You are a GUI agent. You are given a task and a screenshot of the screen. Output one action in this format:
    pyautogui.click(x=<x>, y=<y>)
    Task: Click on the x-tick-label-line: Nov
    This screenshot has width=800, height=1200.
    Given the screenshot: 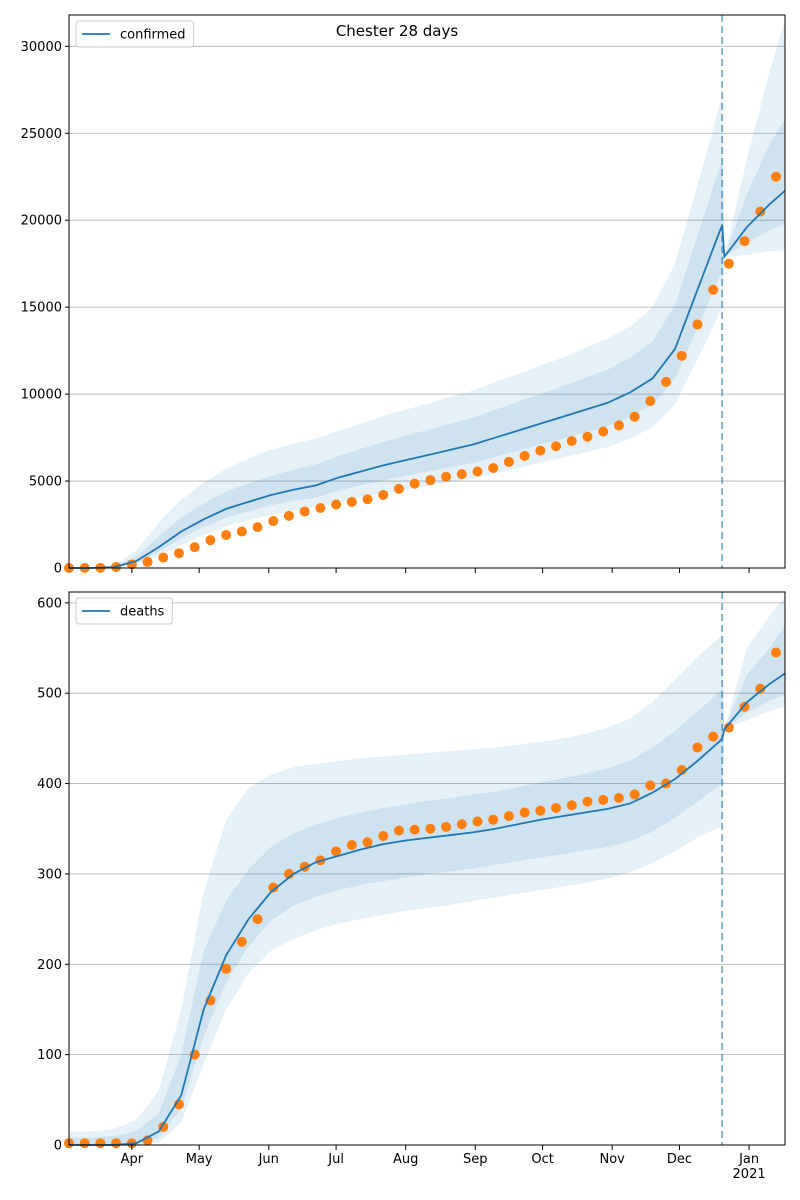 What is the action you would take?
    pyautogui.click(x=612, y=1159)
    